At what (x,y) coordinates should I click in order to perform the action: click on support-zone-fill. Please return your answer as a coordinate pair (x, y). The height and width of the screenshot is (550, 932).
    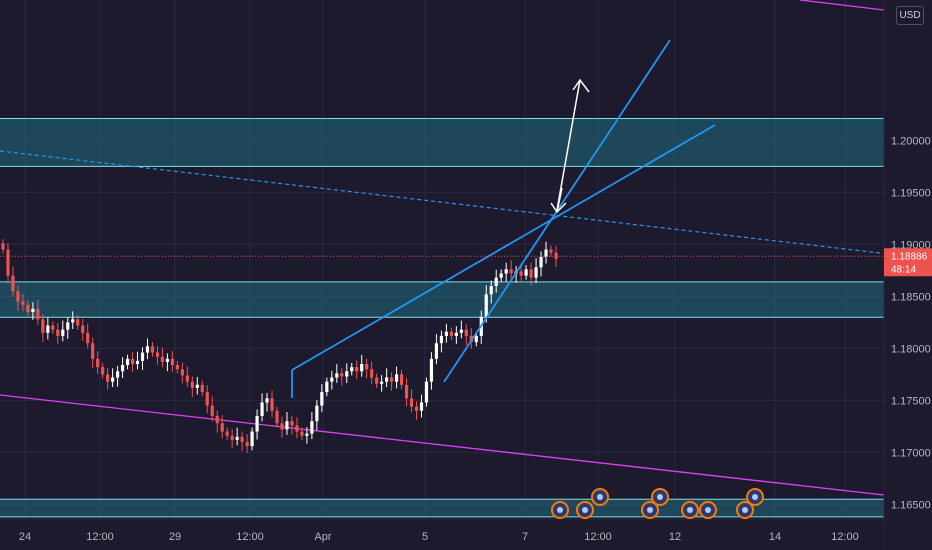
    Looking at the image, I should click on (442, 299).